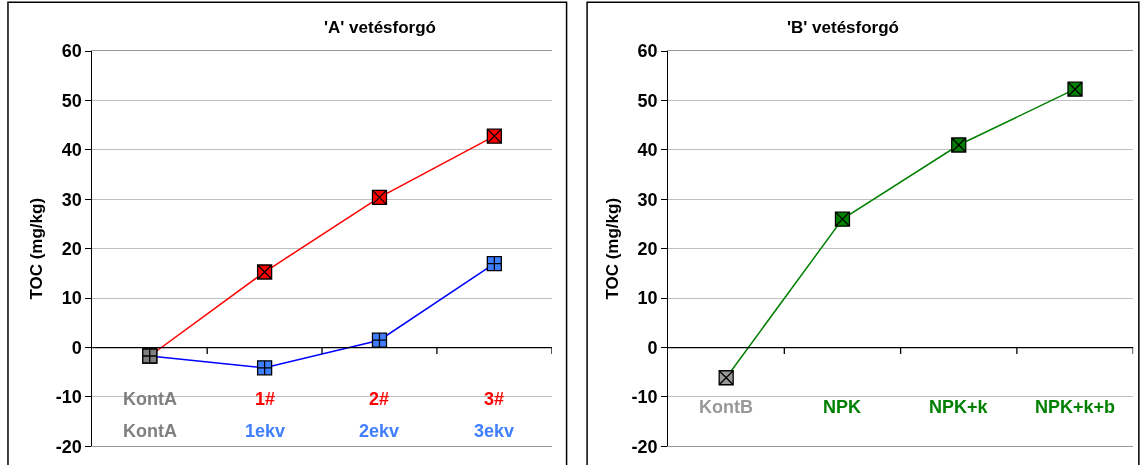 This screenshot has height=465, width=1140. What do you see at coordinates (959, 407) in the screenshot?
I see `x-tick-label: NPK+k` at bounding box center [959, 407].